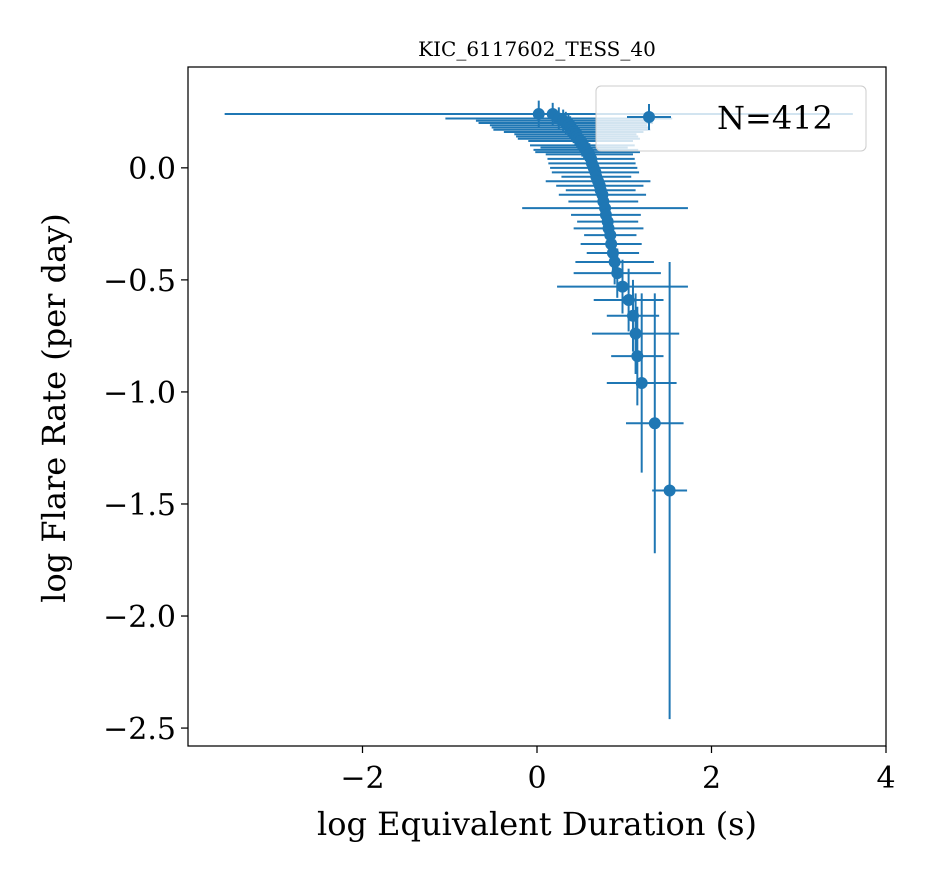  Describe the element at coordinates (537, 824) in the screenshot. I see `x-axis-label: log Equivalent Duration (s)` at that location.